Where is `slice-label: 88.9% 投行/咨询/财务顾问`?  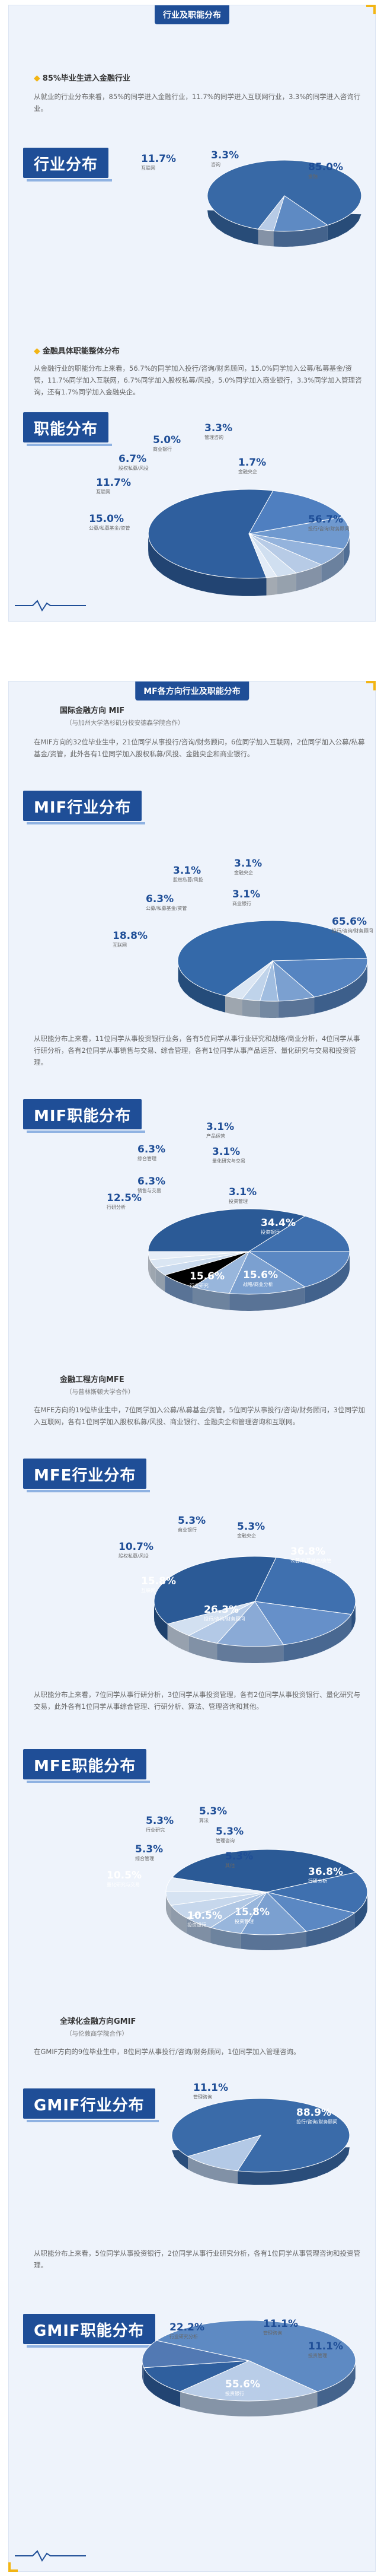 slice-label: 88.9% 投行/咨询/财务顾问 is located at coordinates (316, 2116).